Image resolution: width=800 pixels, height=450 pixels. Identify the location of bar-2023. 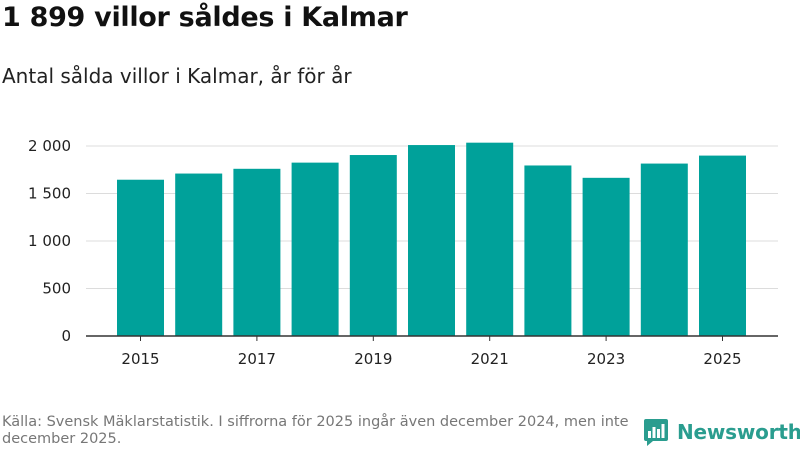
(606, 256).